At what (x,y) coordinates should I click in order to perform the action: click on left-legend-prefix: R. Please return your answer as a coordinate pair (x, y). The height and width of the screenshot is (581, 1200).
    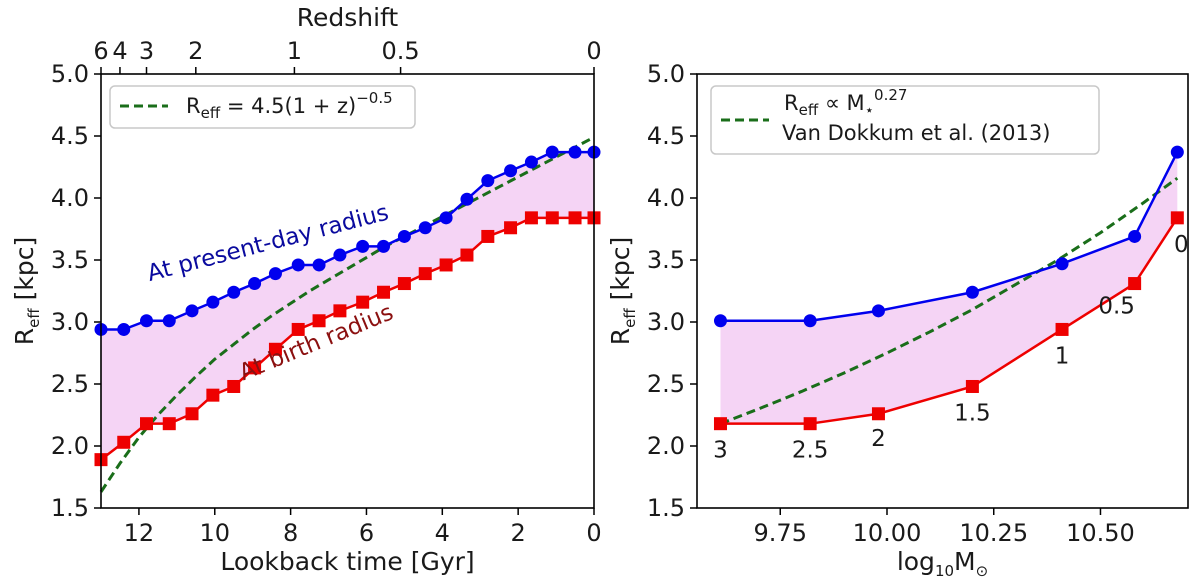
    Looking at the image, I should click on (193, 106).